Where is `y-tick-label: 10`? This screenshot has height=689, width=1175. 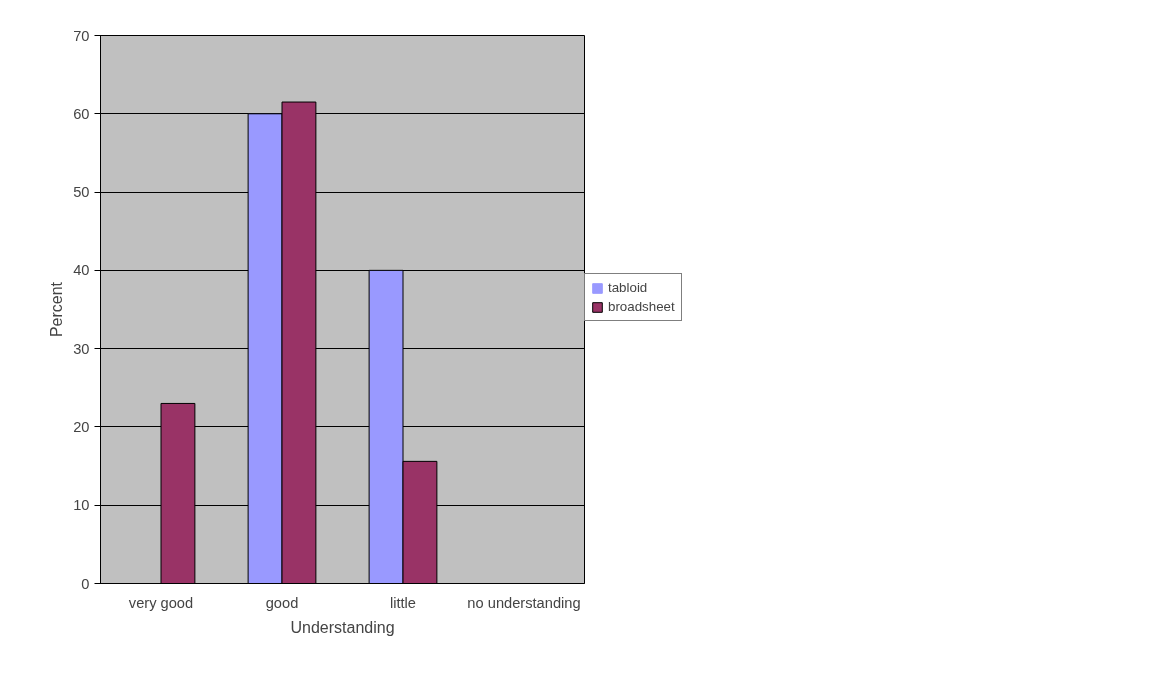 y-tick-label: 10 is located at coordinates (81, 505).